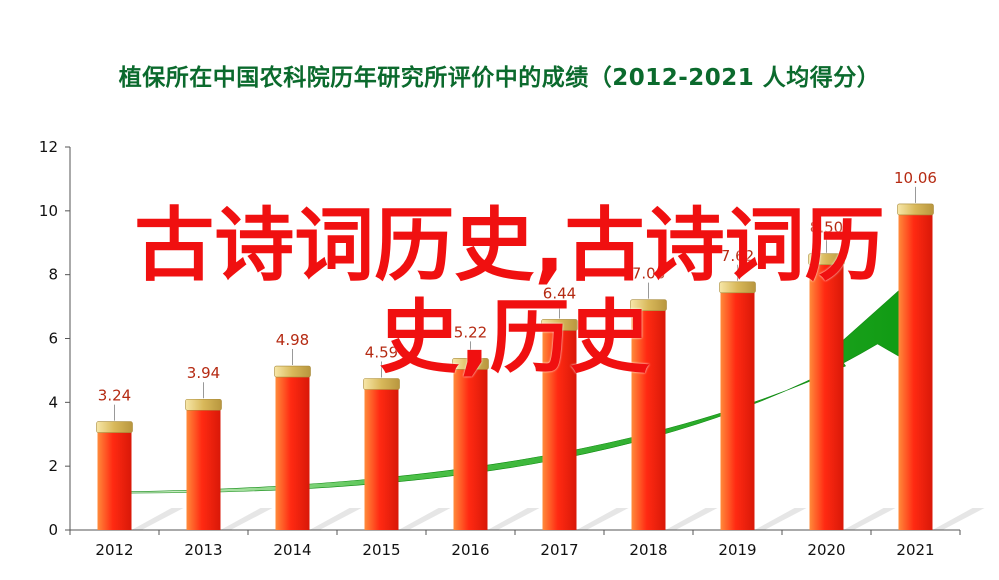 The height and width of the screenshot is (580, 999). Describe the element at coordinates (826, 550) in the screenshot. I see `x-tick-label: 2020` at that location.